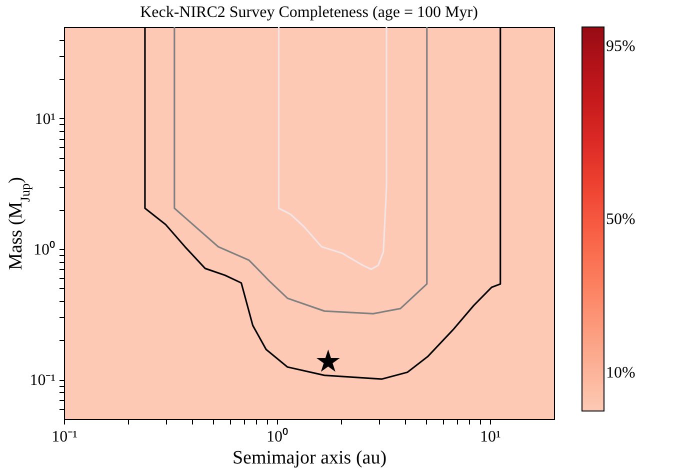  Describe the element at coordinates (309, 458) in the screenshot. I see `x-axis-title: Semimajor axis (au)` at that location.